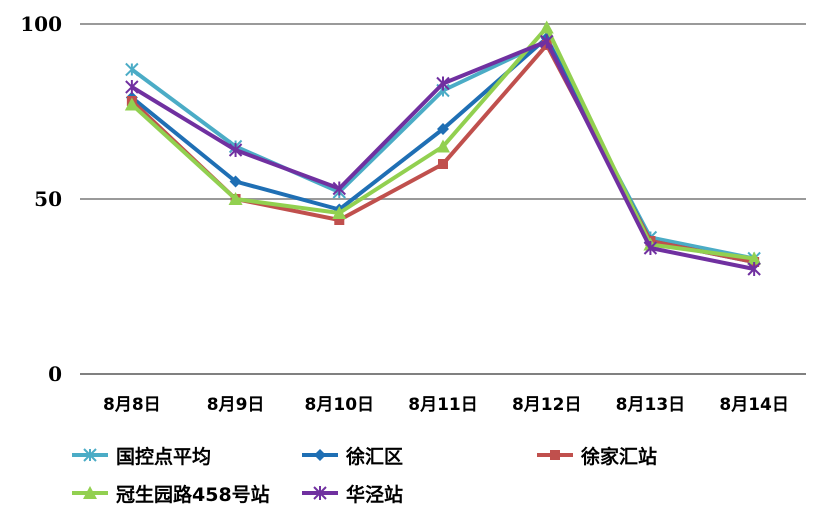 The height and width of the screenshot is (526, 824). What do you see at coordinates (340, 405) in the screenshot?
I see `x-tick-label: 8月10日` at bounding box center [340, 405].